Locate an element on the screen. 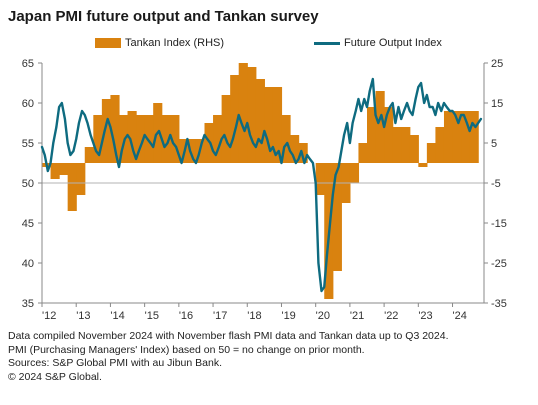  x-axis-tick-label: '15 is located at coordinates (152, 316).